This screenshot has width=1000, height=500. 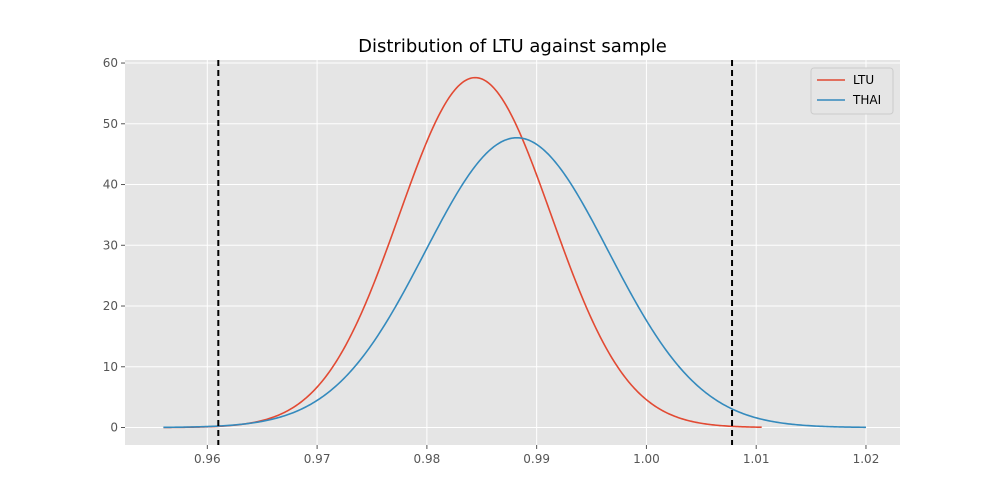 I want to click on y-axis: 0 10 20 30 40 50 60, so click(x=114, y=245).